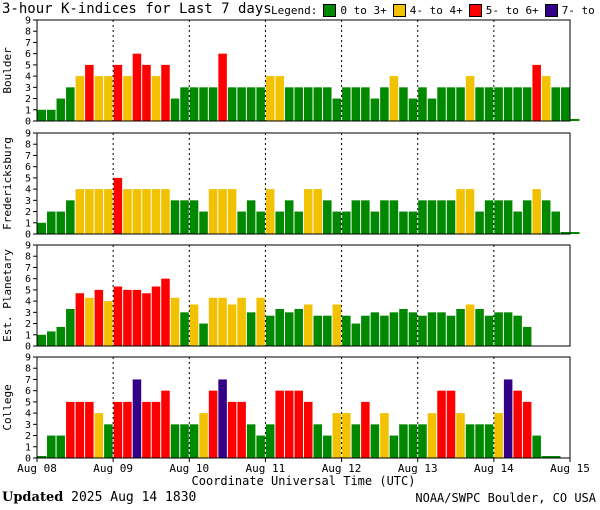 The width and height of the screenshot is (600, 510). I want to click on legend-text-active: 4- to 4+, so click(436, 10).